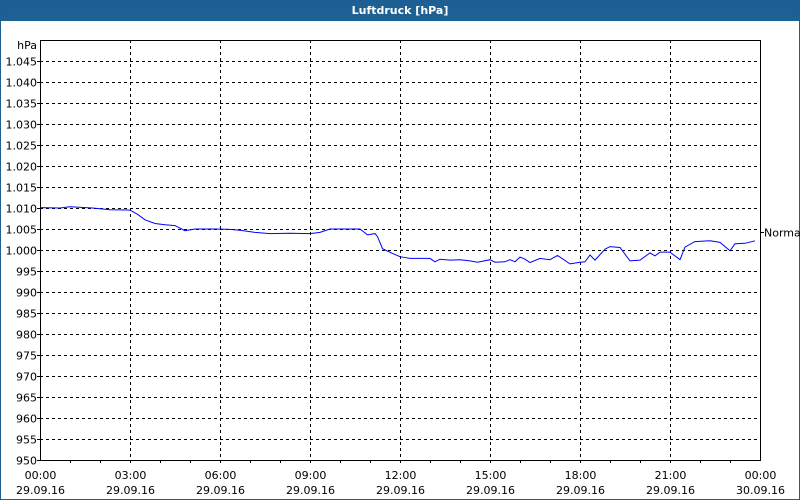  Describe the element at coordinates (26, 398) in the screenshot. I see `y-tick-label: 965` at that location.